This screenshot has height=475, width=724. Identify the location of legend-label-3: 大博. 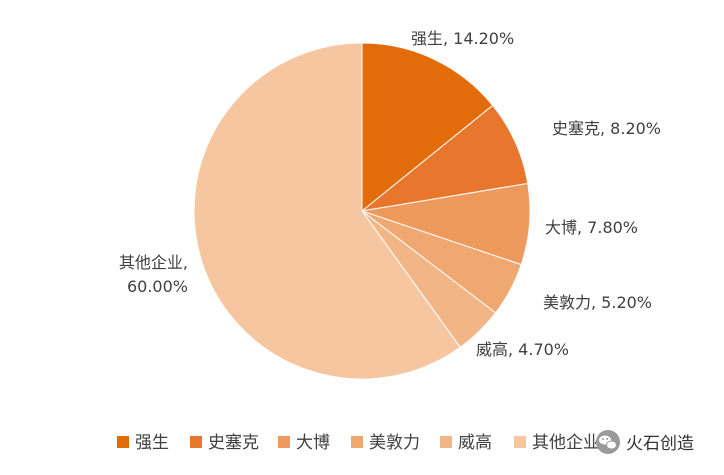
(313, 443).